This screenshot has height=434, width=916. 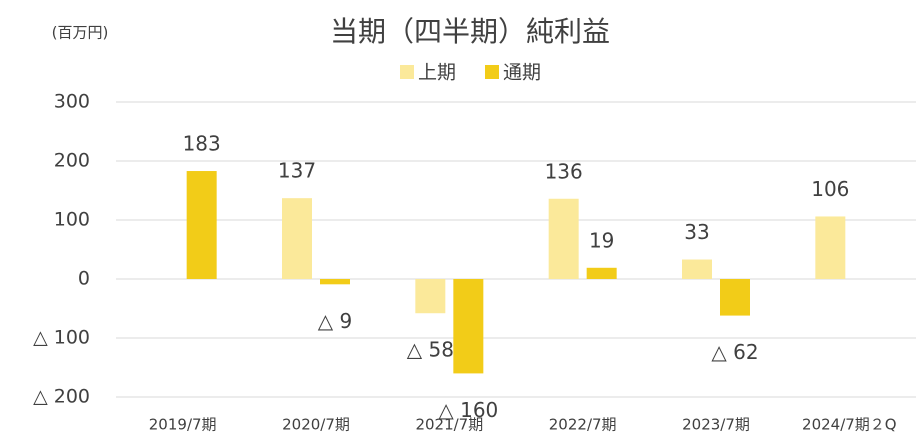 What do you see at coordinates (316, 425) in the screenshot?
I see `x-tick-label: 2020/7期` at bounding box center [316, 425].